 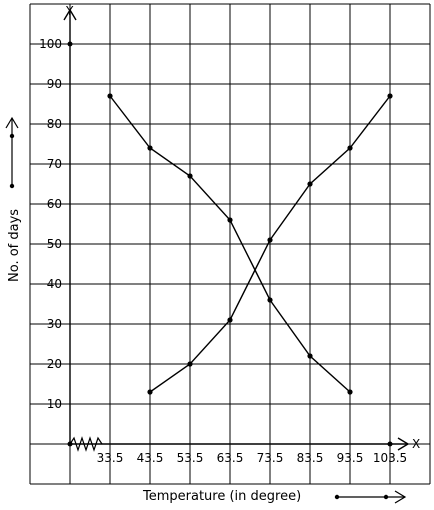 What do you see at coordinates (190, 458) in the screenshot?
I see `x-tick-label: 53.5` at bounding box center [190, 458].